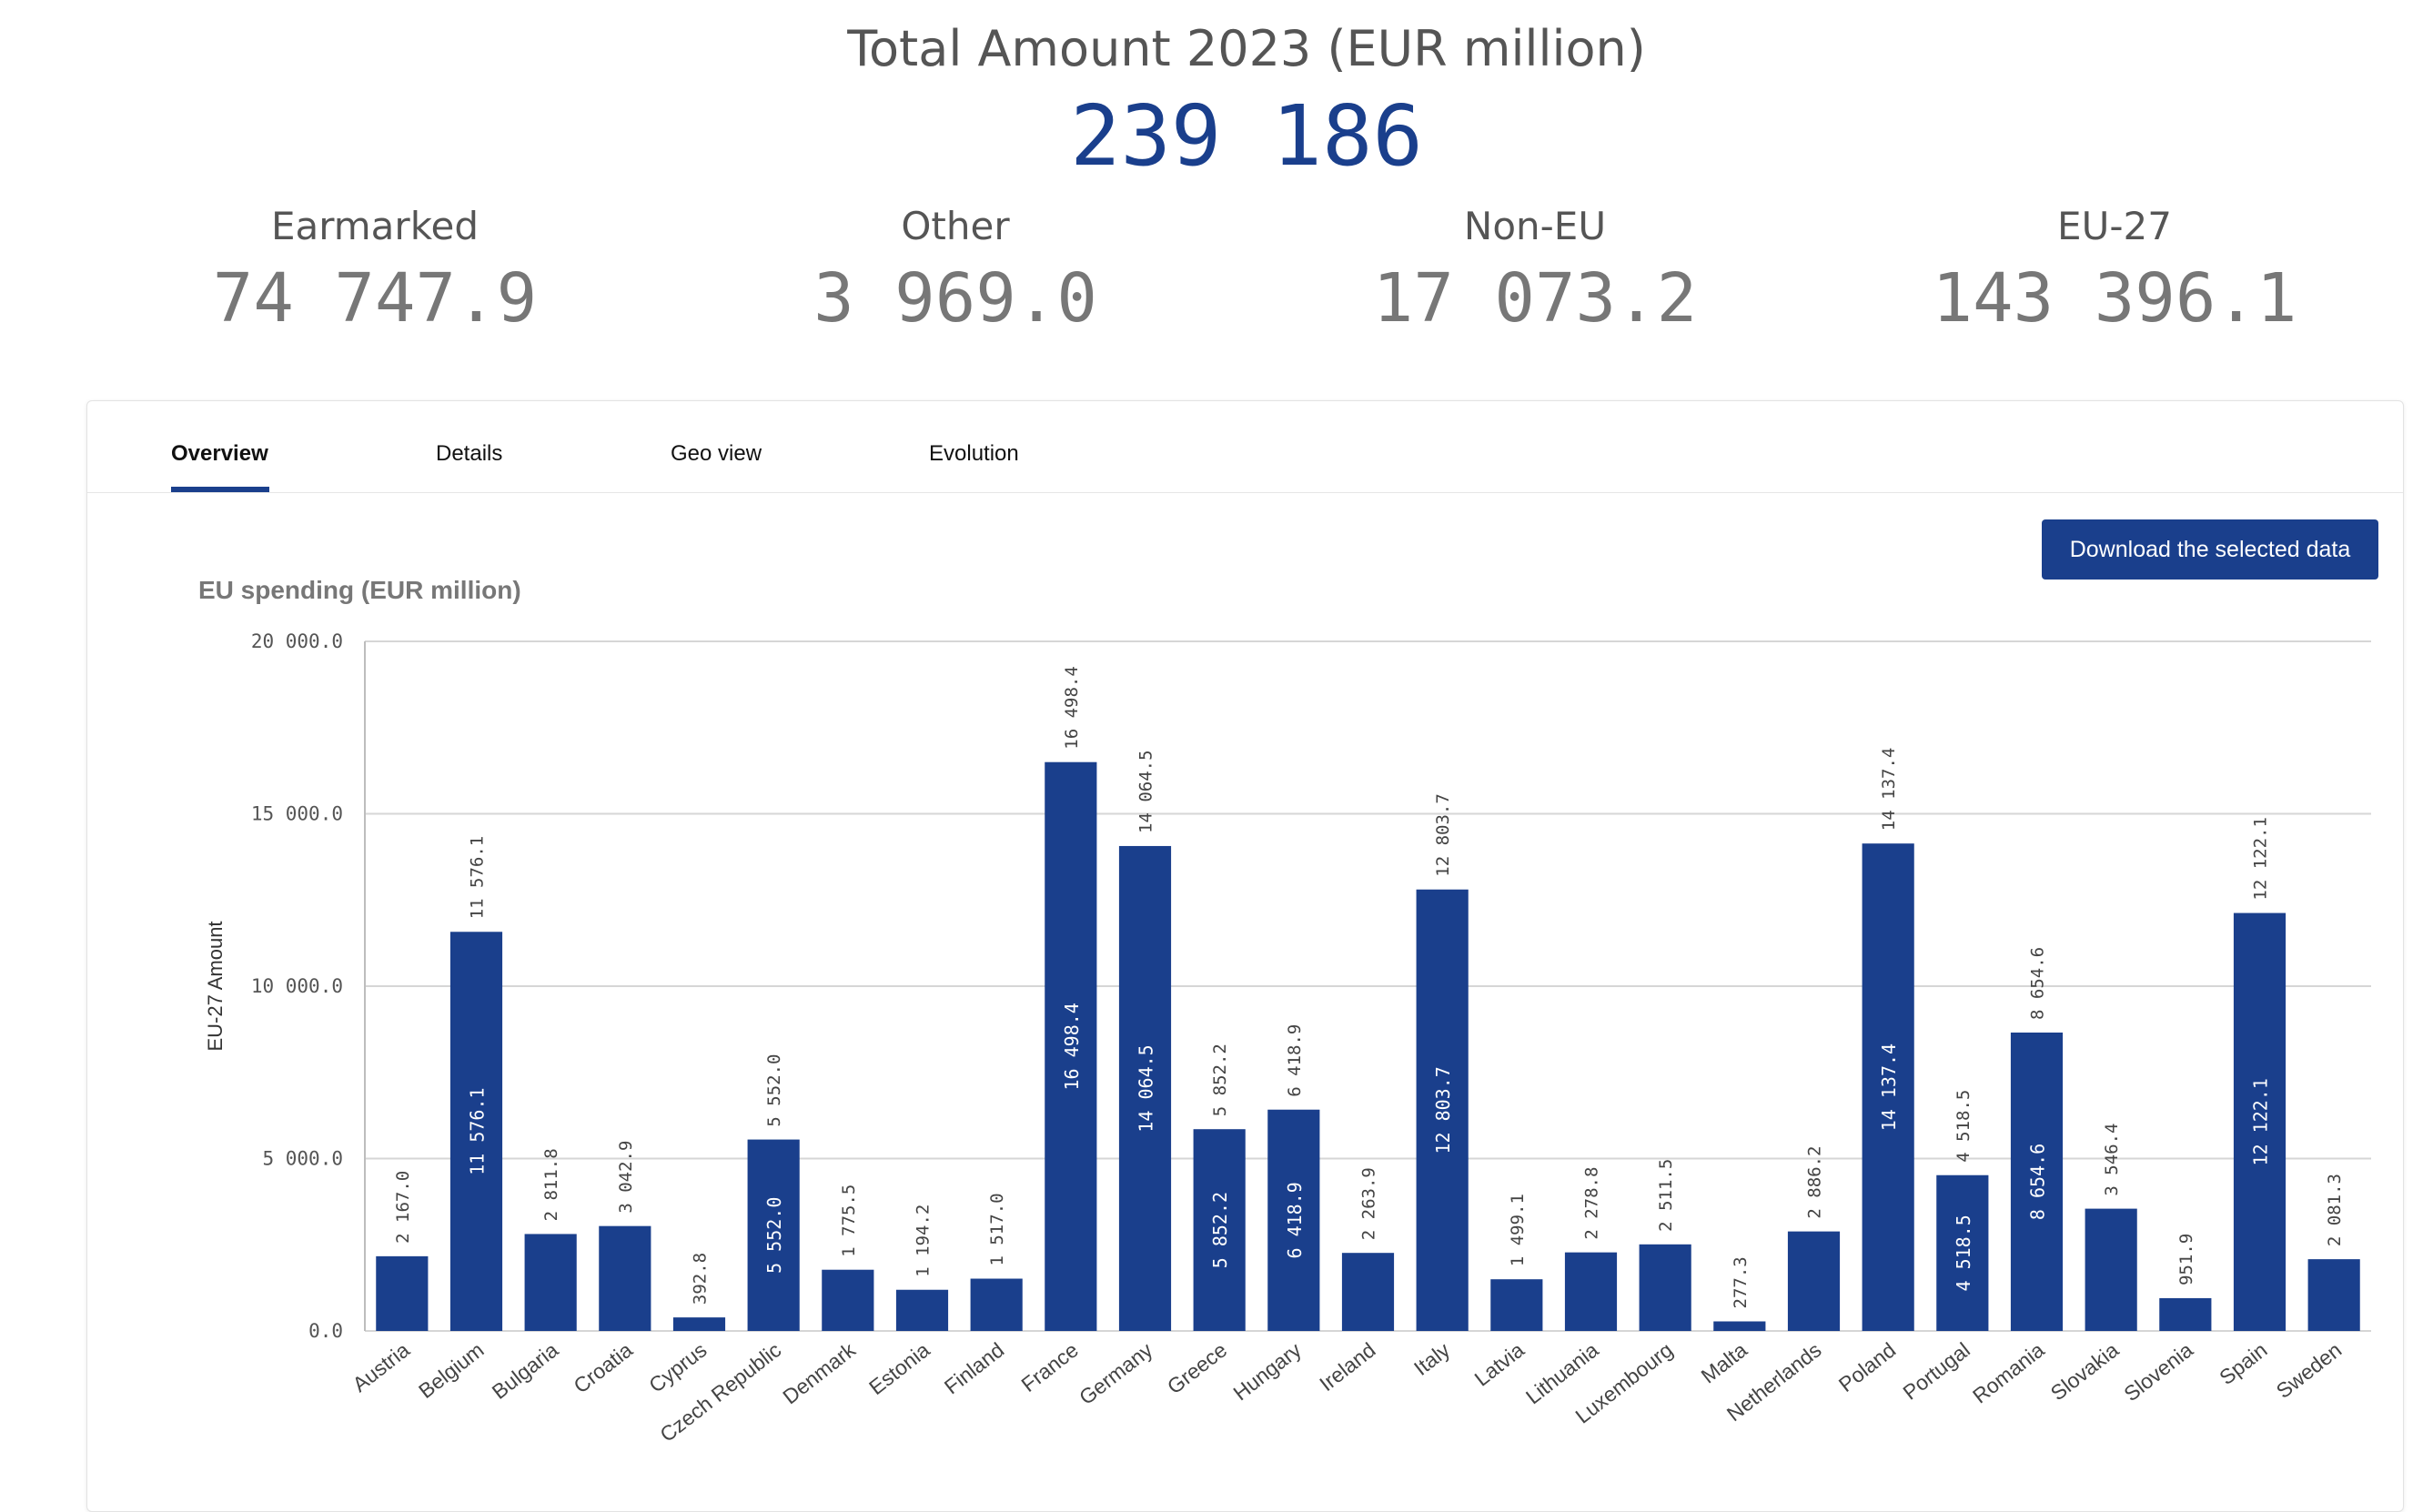 This screenshot has height=1512, width=2433. What do you see at coordinates (1867, 1367) in the screenshot?
I see `x-tick-label: Poland` at bounding box center [1867, 1367].